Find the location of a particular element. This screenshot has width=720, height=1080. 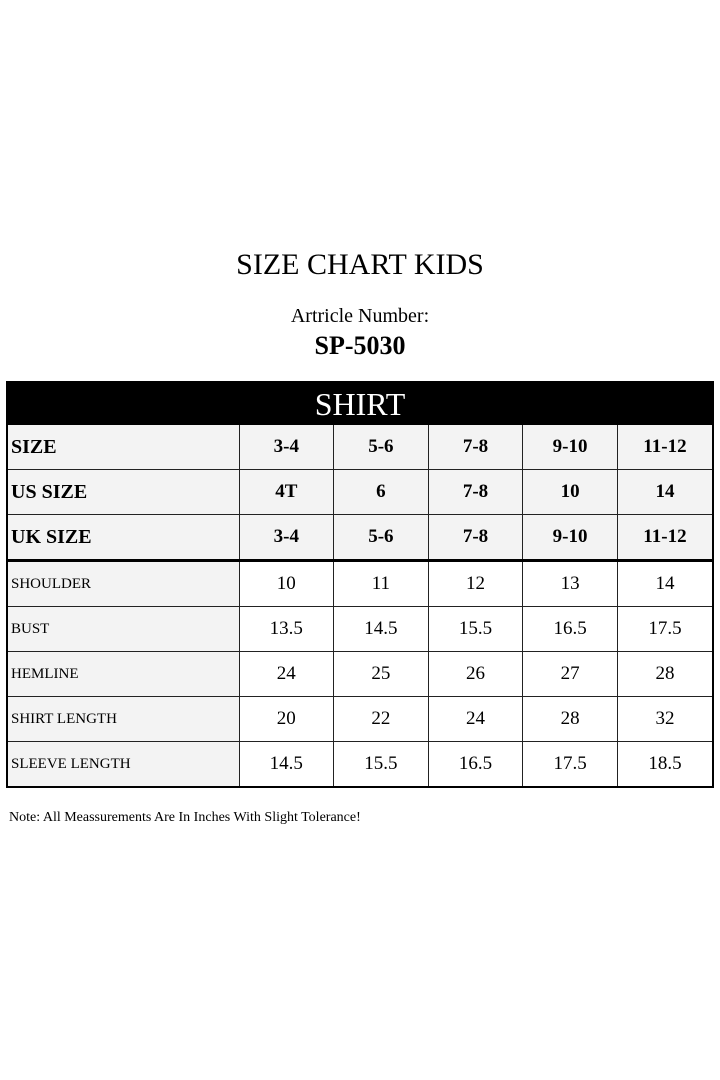

measurement-row: HEMLINE 24 25 26 27 28 is located at coordinates (360, 674).